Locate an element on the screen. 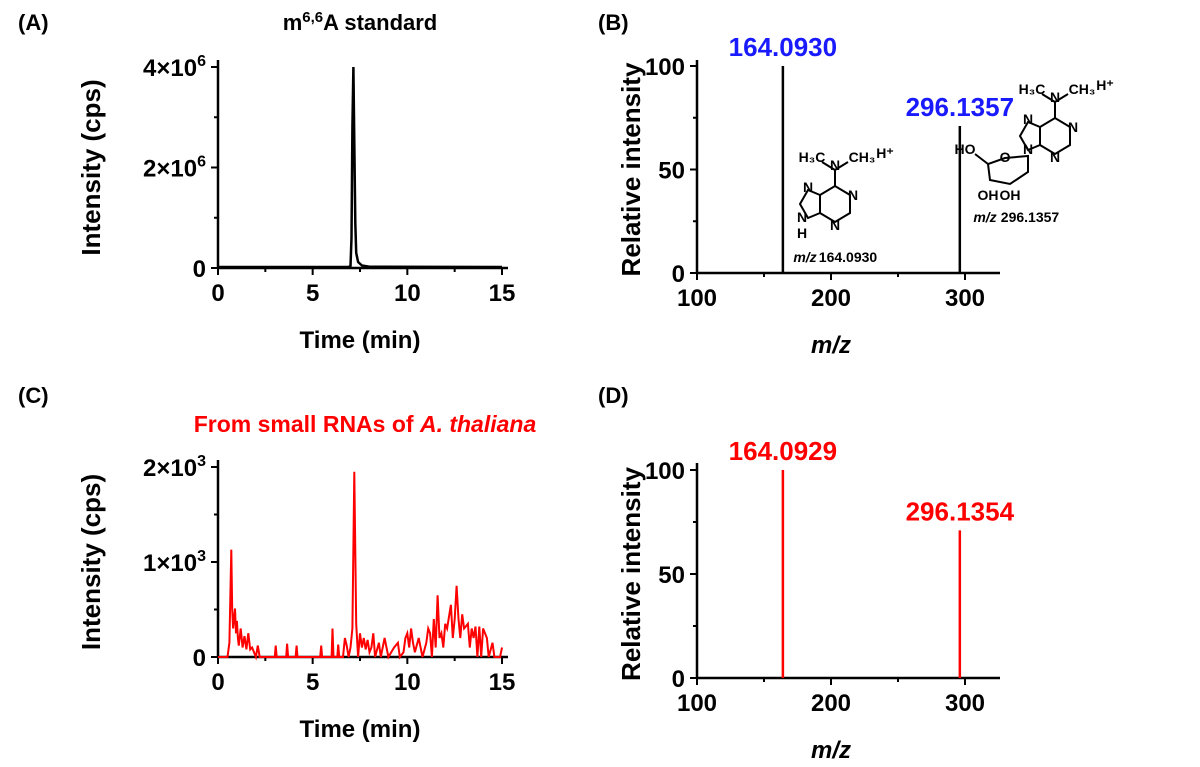 The image size is (1200, 767). panel-label: (A) is located at coordinates (33, 22).